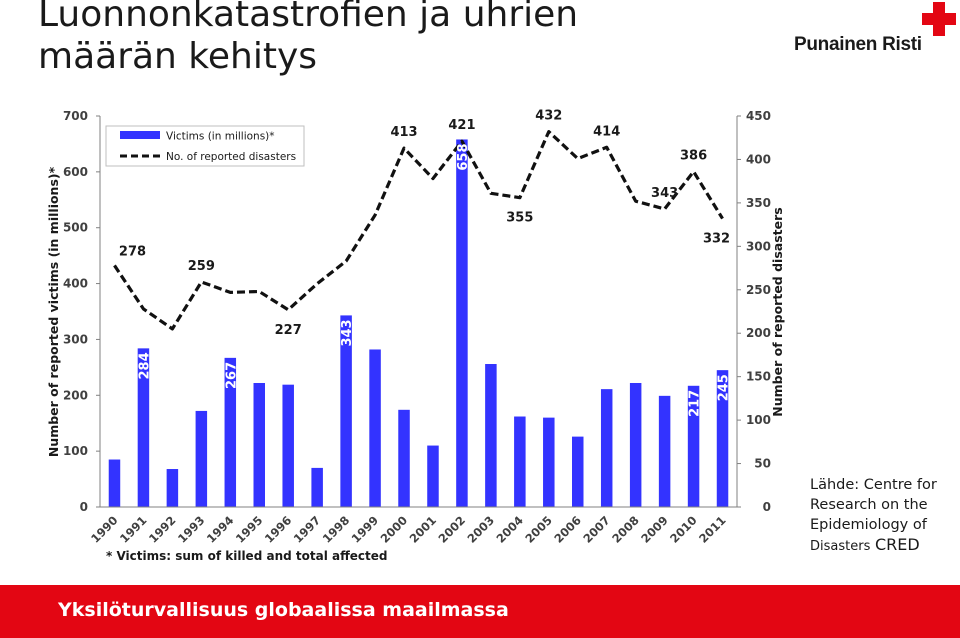 Image resolution: width=960 pixels, height=638 pixels. Describe the element at coordinates (75, 228) in the screenshot. I see `y-left-tick-label: 500` at that location.